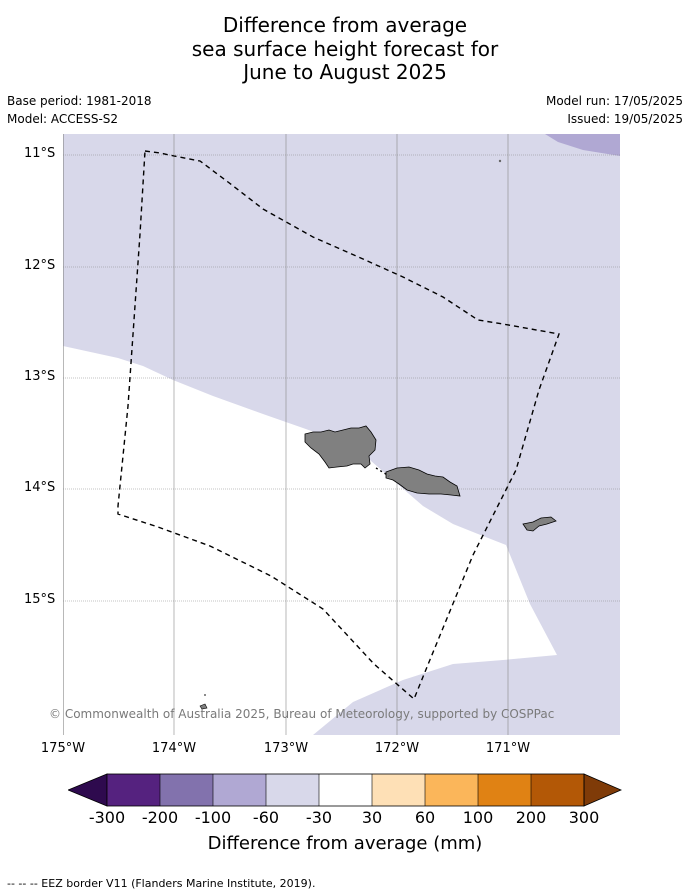  What do you see at coordinates (286, 748) in the screenshot?
I see `lon-label-173w: 173°W` at bounding box center [286, 748].